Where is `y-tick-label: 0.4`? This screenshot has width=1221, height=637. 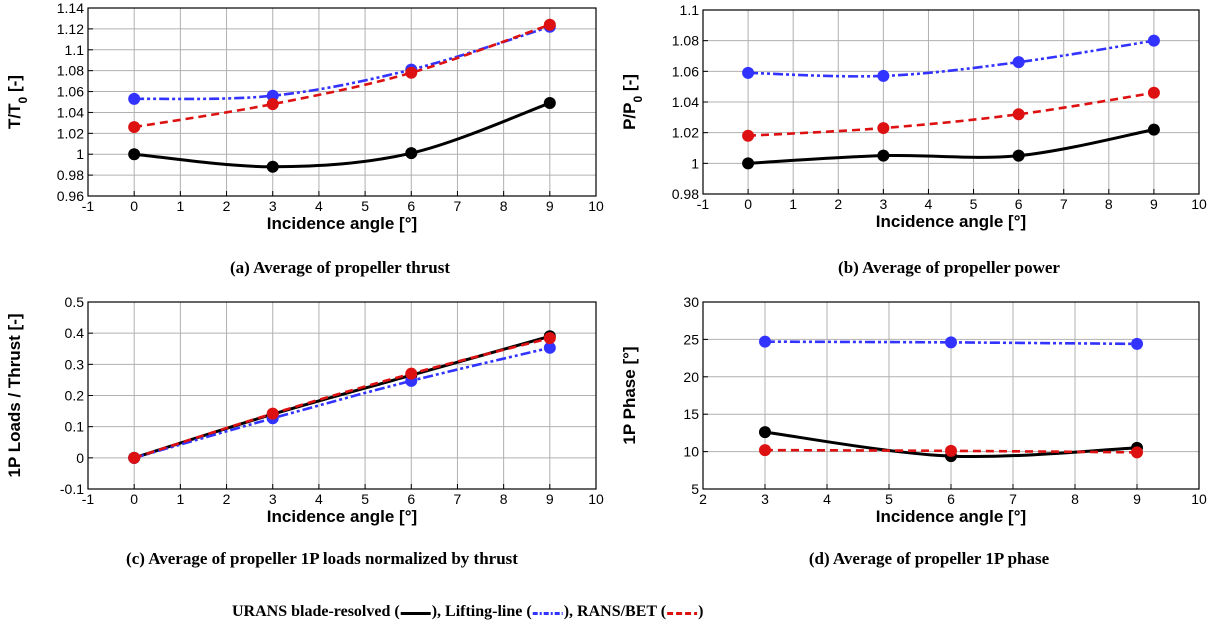
y-tick-label: 0.4 is located at coordinates (75, 333).